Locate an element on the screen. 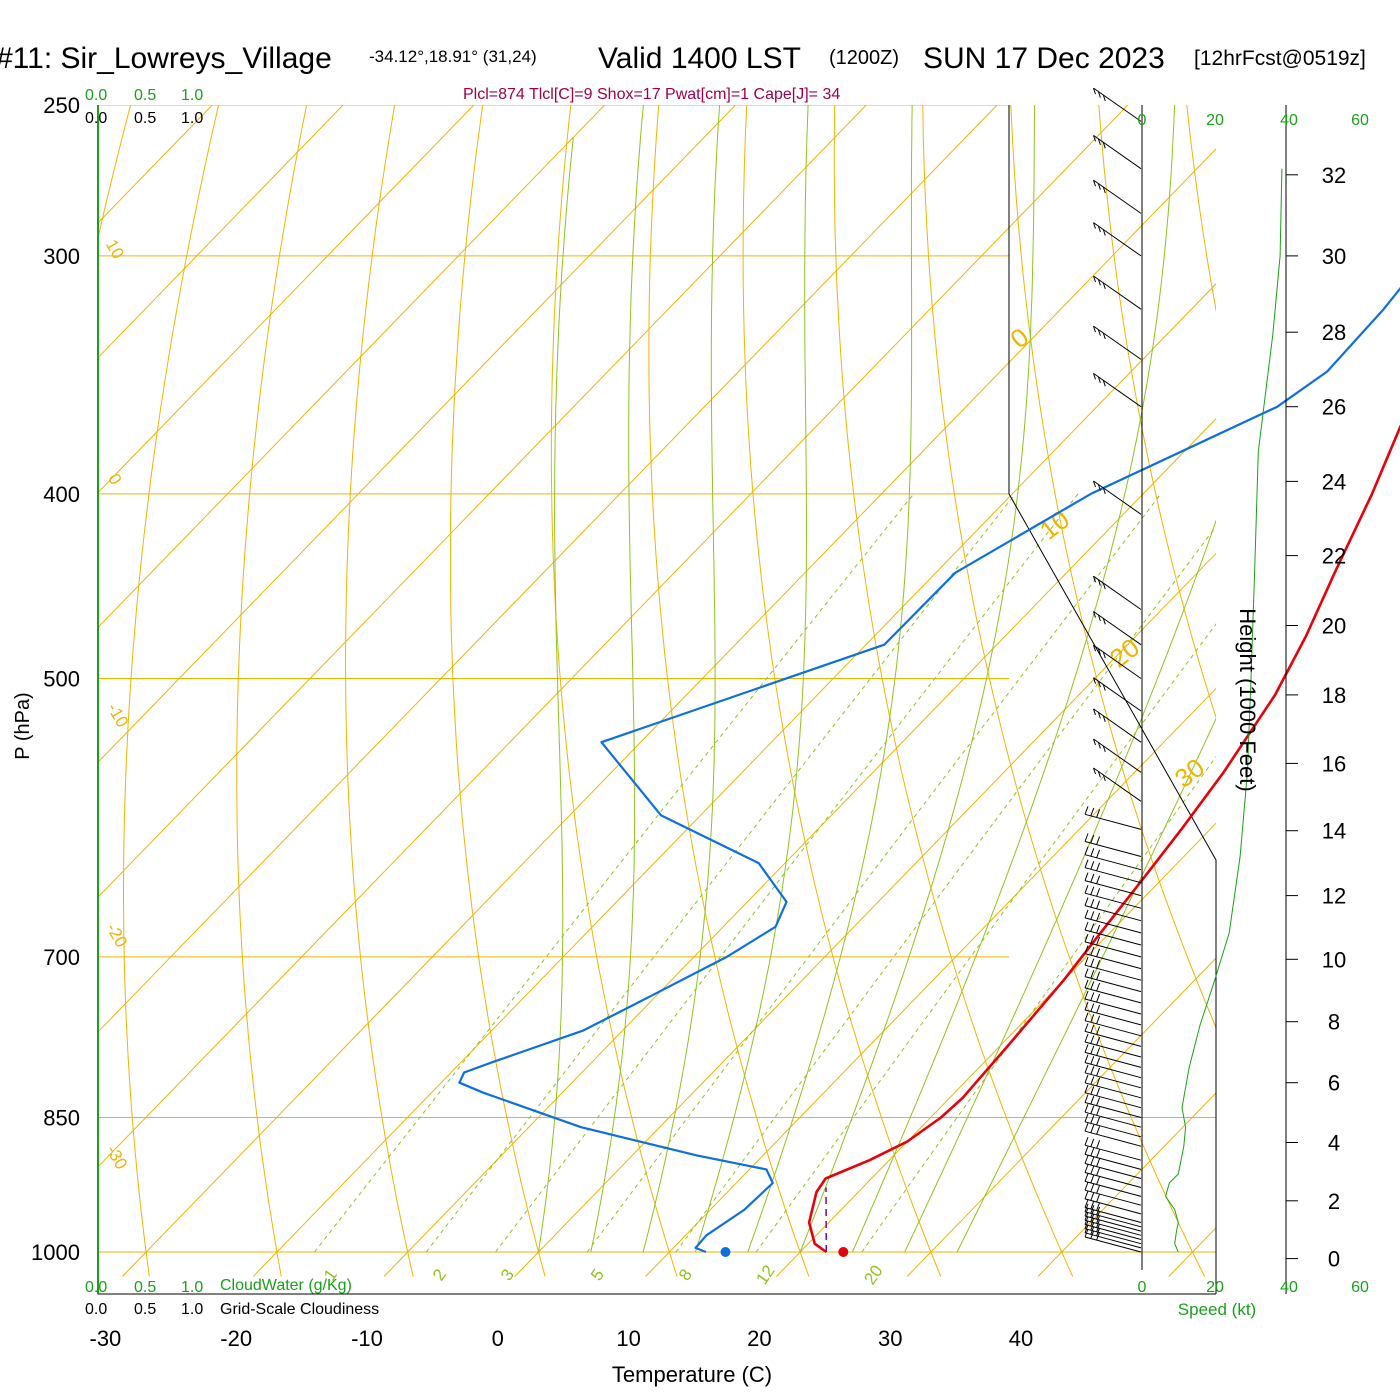 This screenshot has width=1400, height=1400. mixing-ratio-label: 8 is located at coordinates (685, 1275).